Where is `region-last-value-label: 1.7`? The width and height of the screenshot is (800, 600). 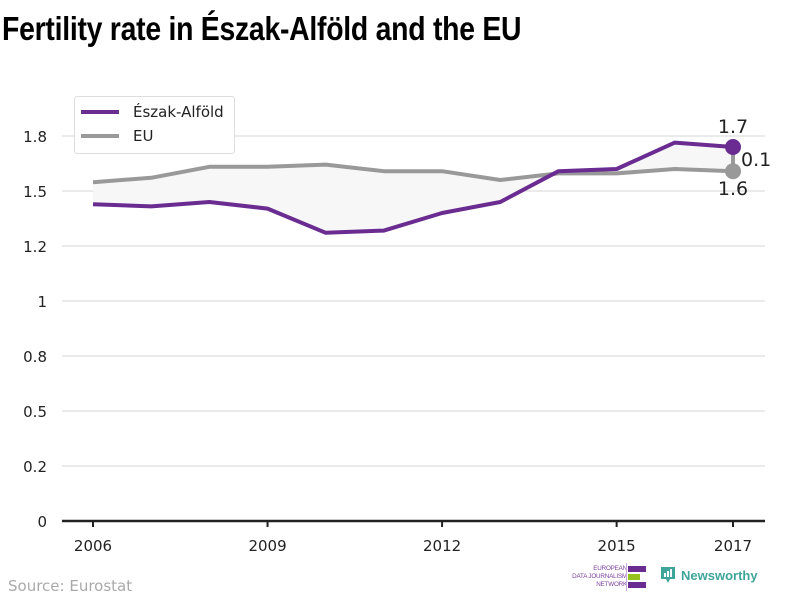
region-last-value-label: 1.7 is located at coordinates (733, 127).